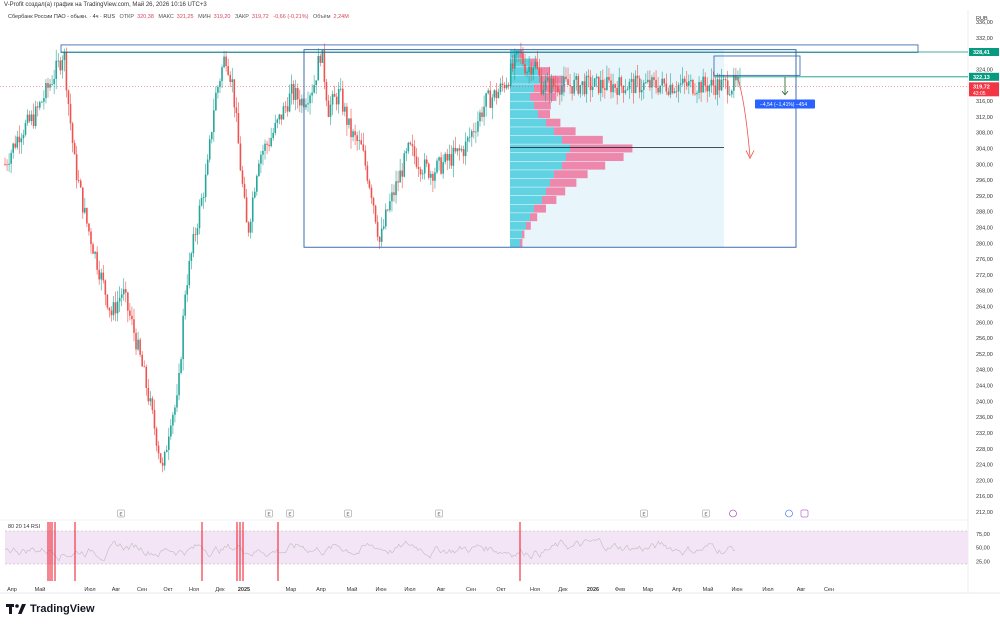  I want to click on y-tick-label: 324,00, so click(984, 70).